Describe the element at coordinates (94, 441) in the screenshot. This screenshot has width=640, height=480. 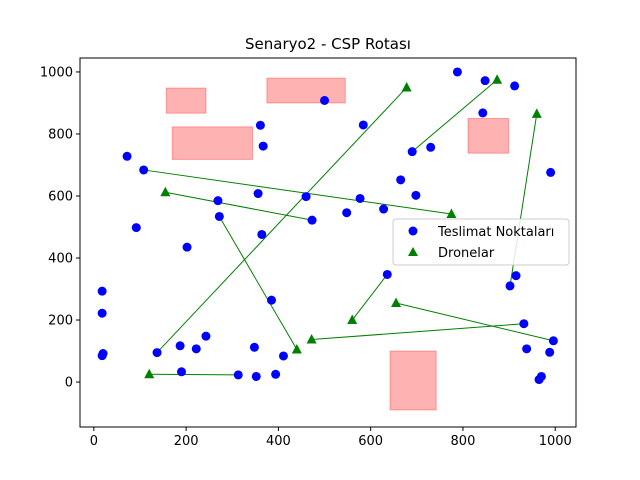
I see `x-tick-label-0: 0` at that location.